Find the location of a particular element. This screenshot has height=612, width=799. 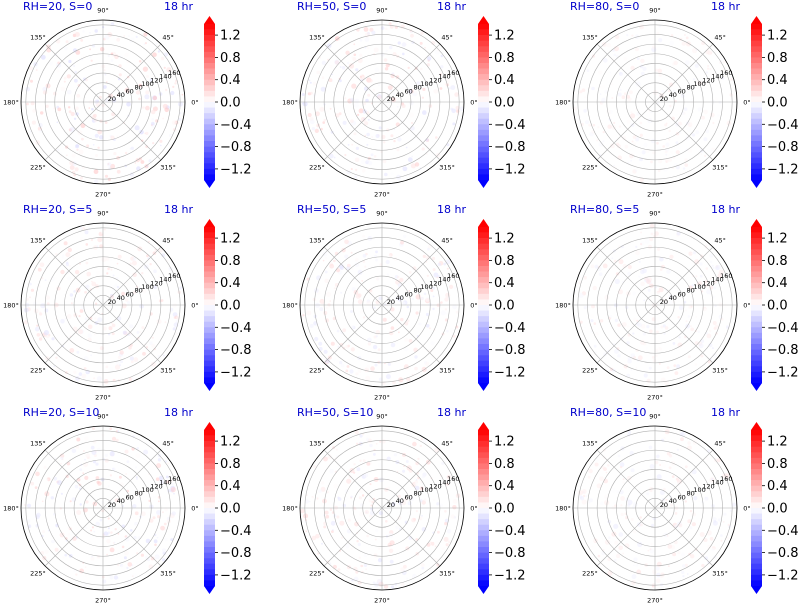

radial-tick-label: 120 is located at coordinates (435, 283).